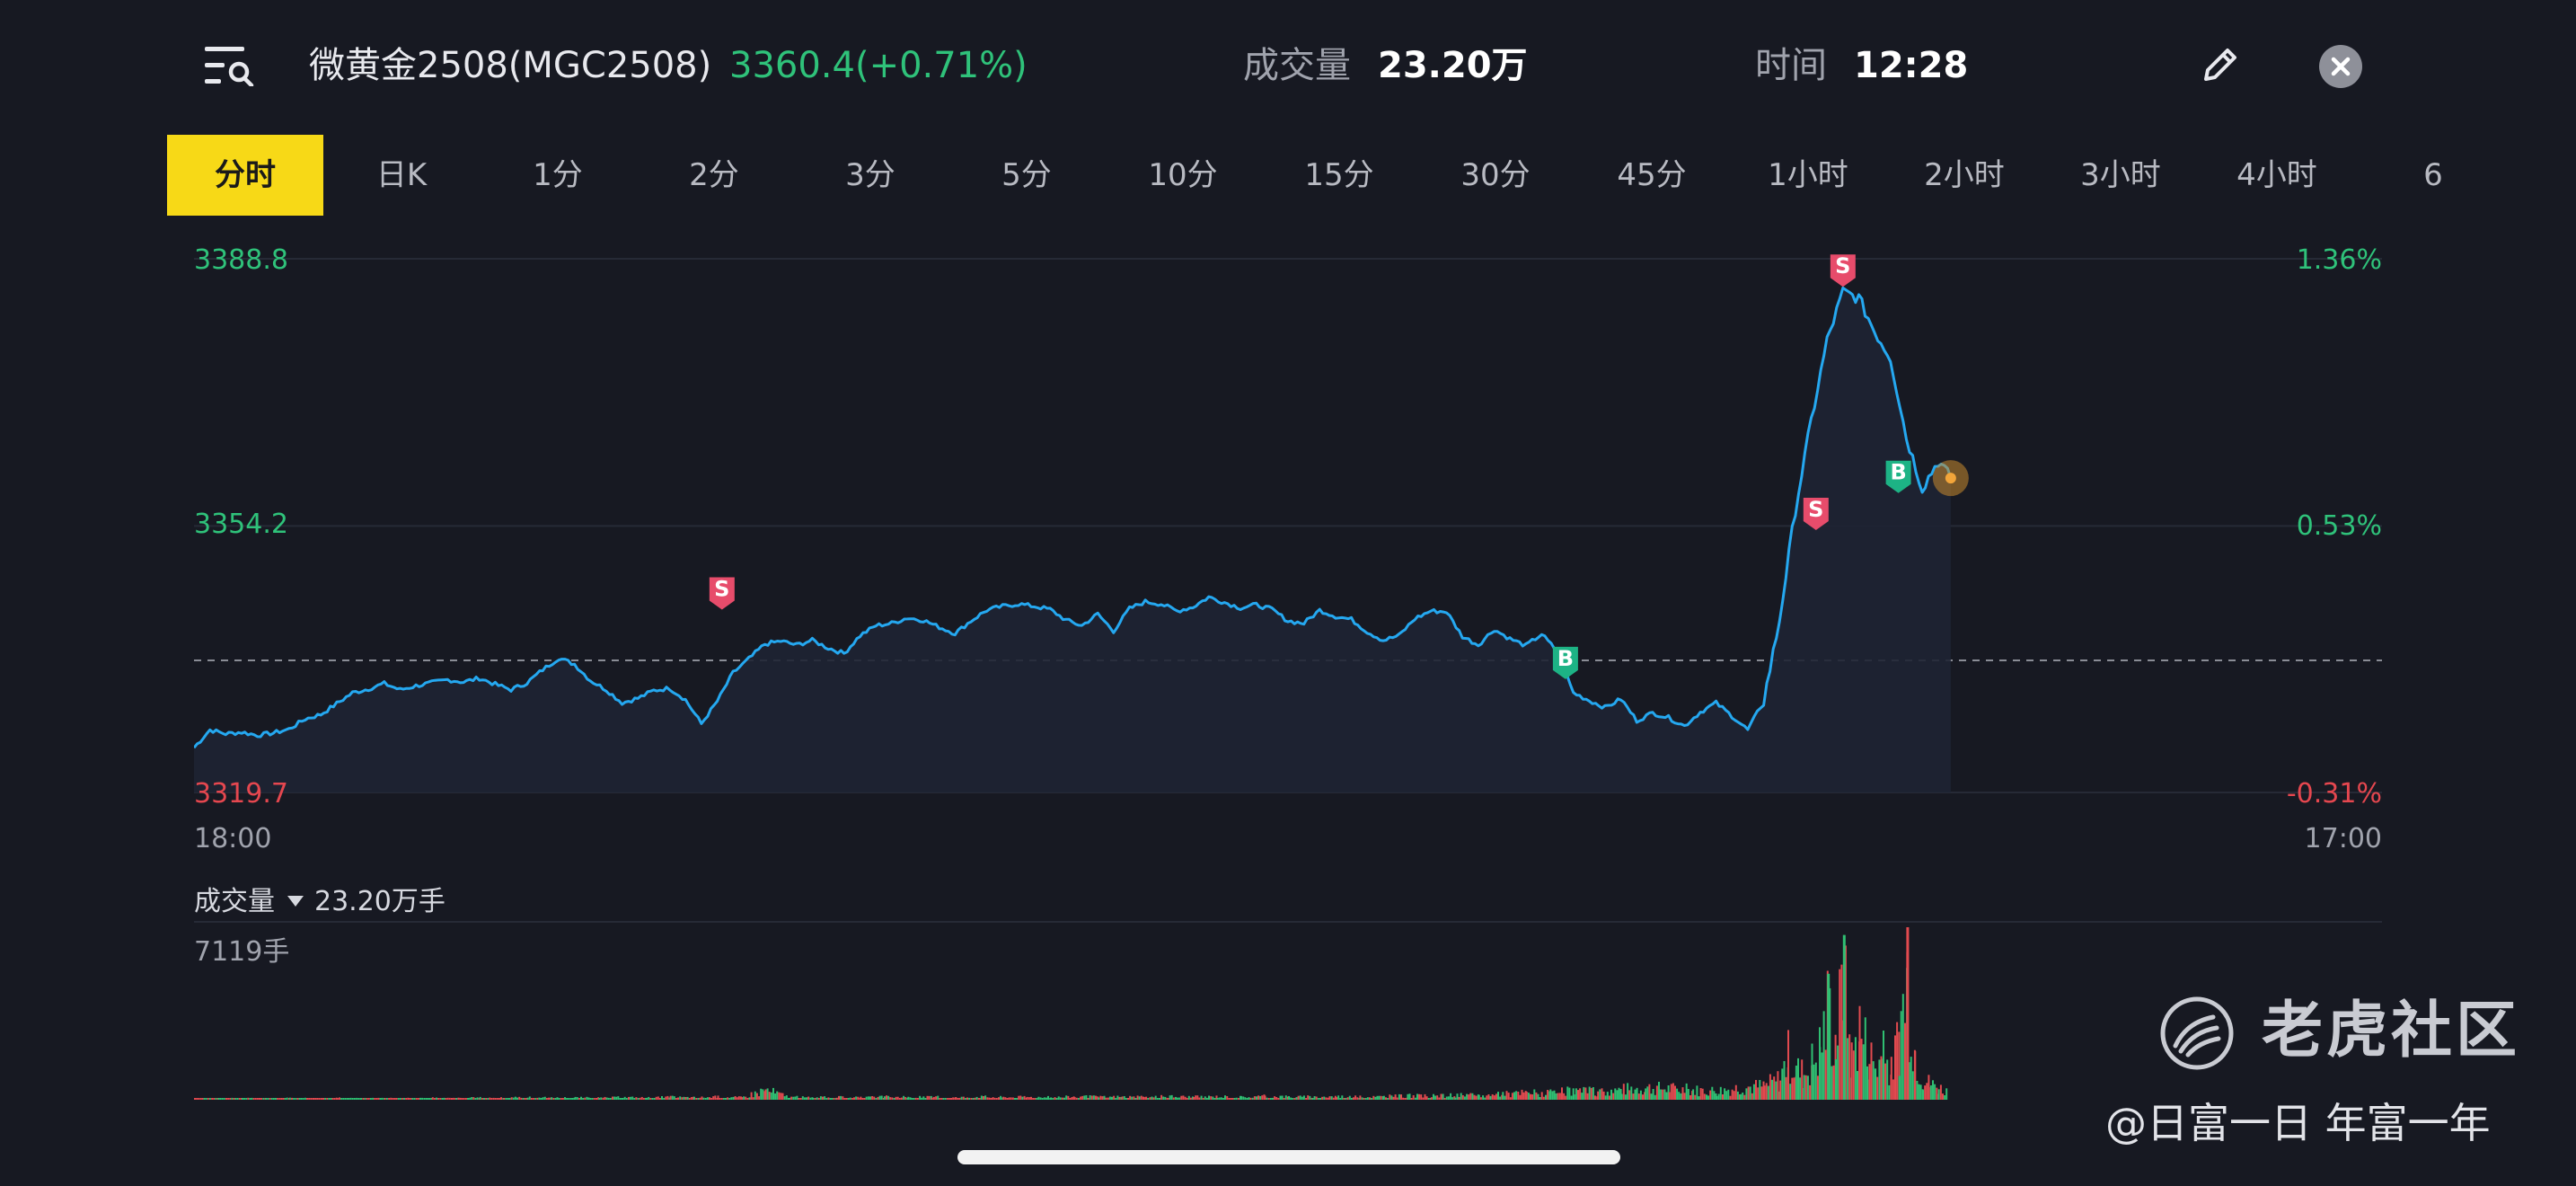 The image size is (2576, 1186). I want to click on tab-10: 1小时, so click(1808, 175).